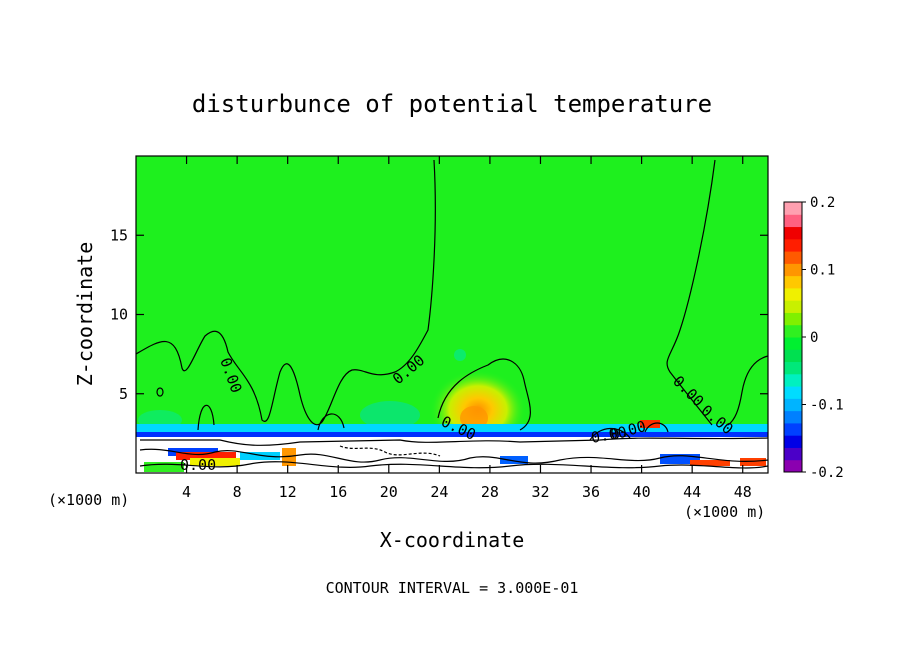 The image size is (904, 654). Describe the element at coordinates (452, 104) in the screenshot. I see `chart-title: disturbunce of potential temperature` at that location.